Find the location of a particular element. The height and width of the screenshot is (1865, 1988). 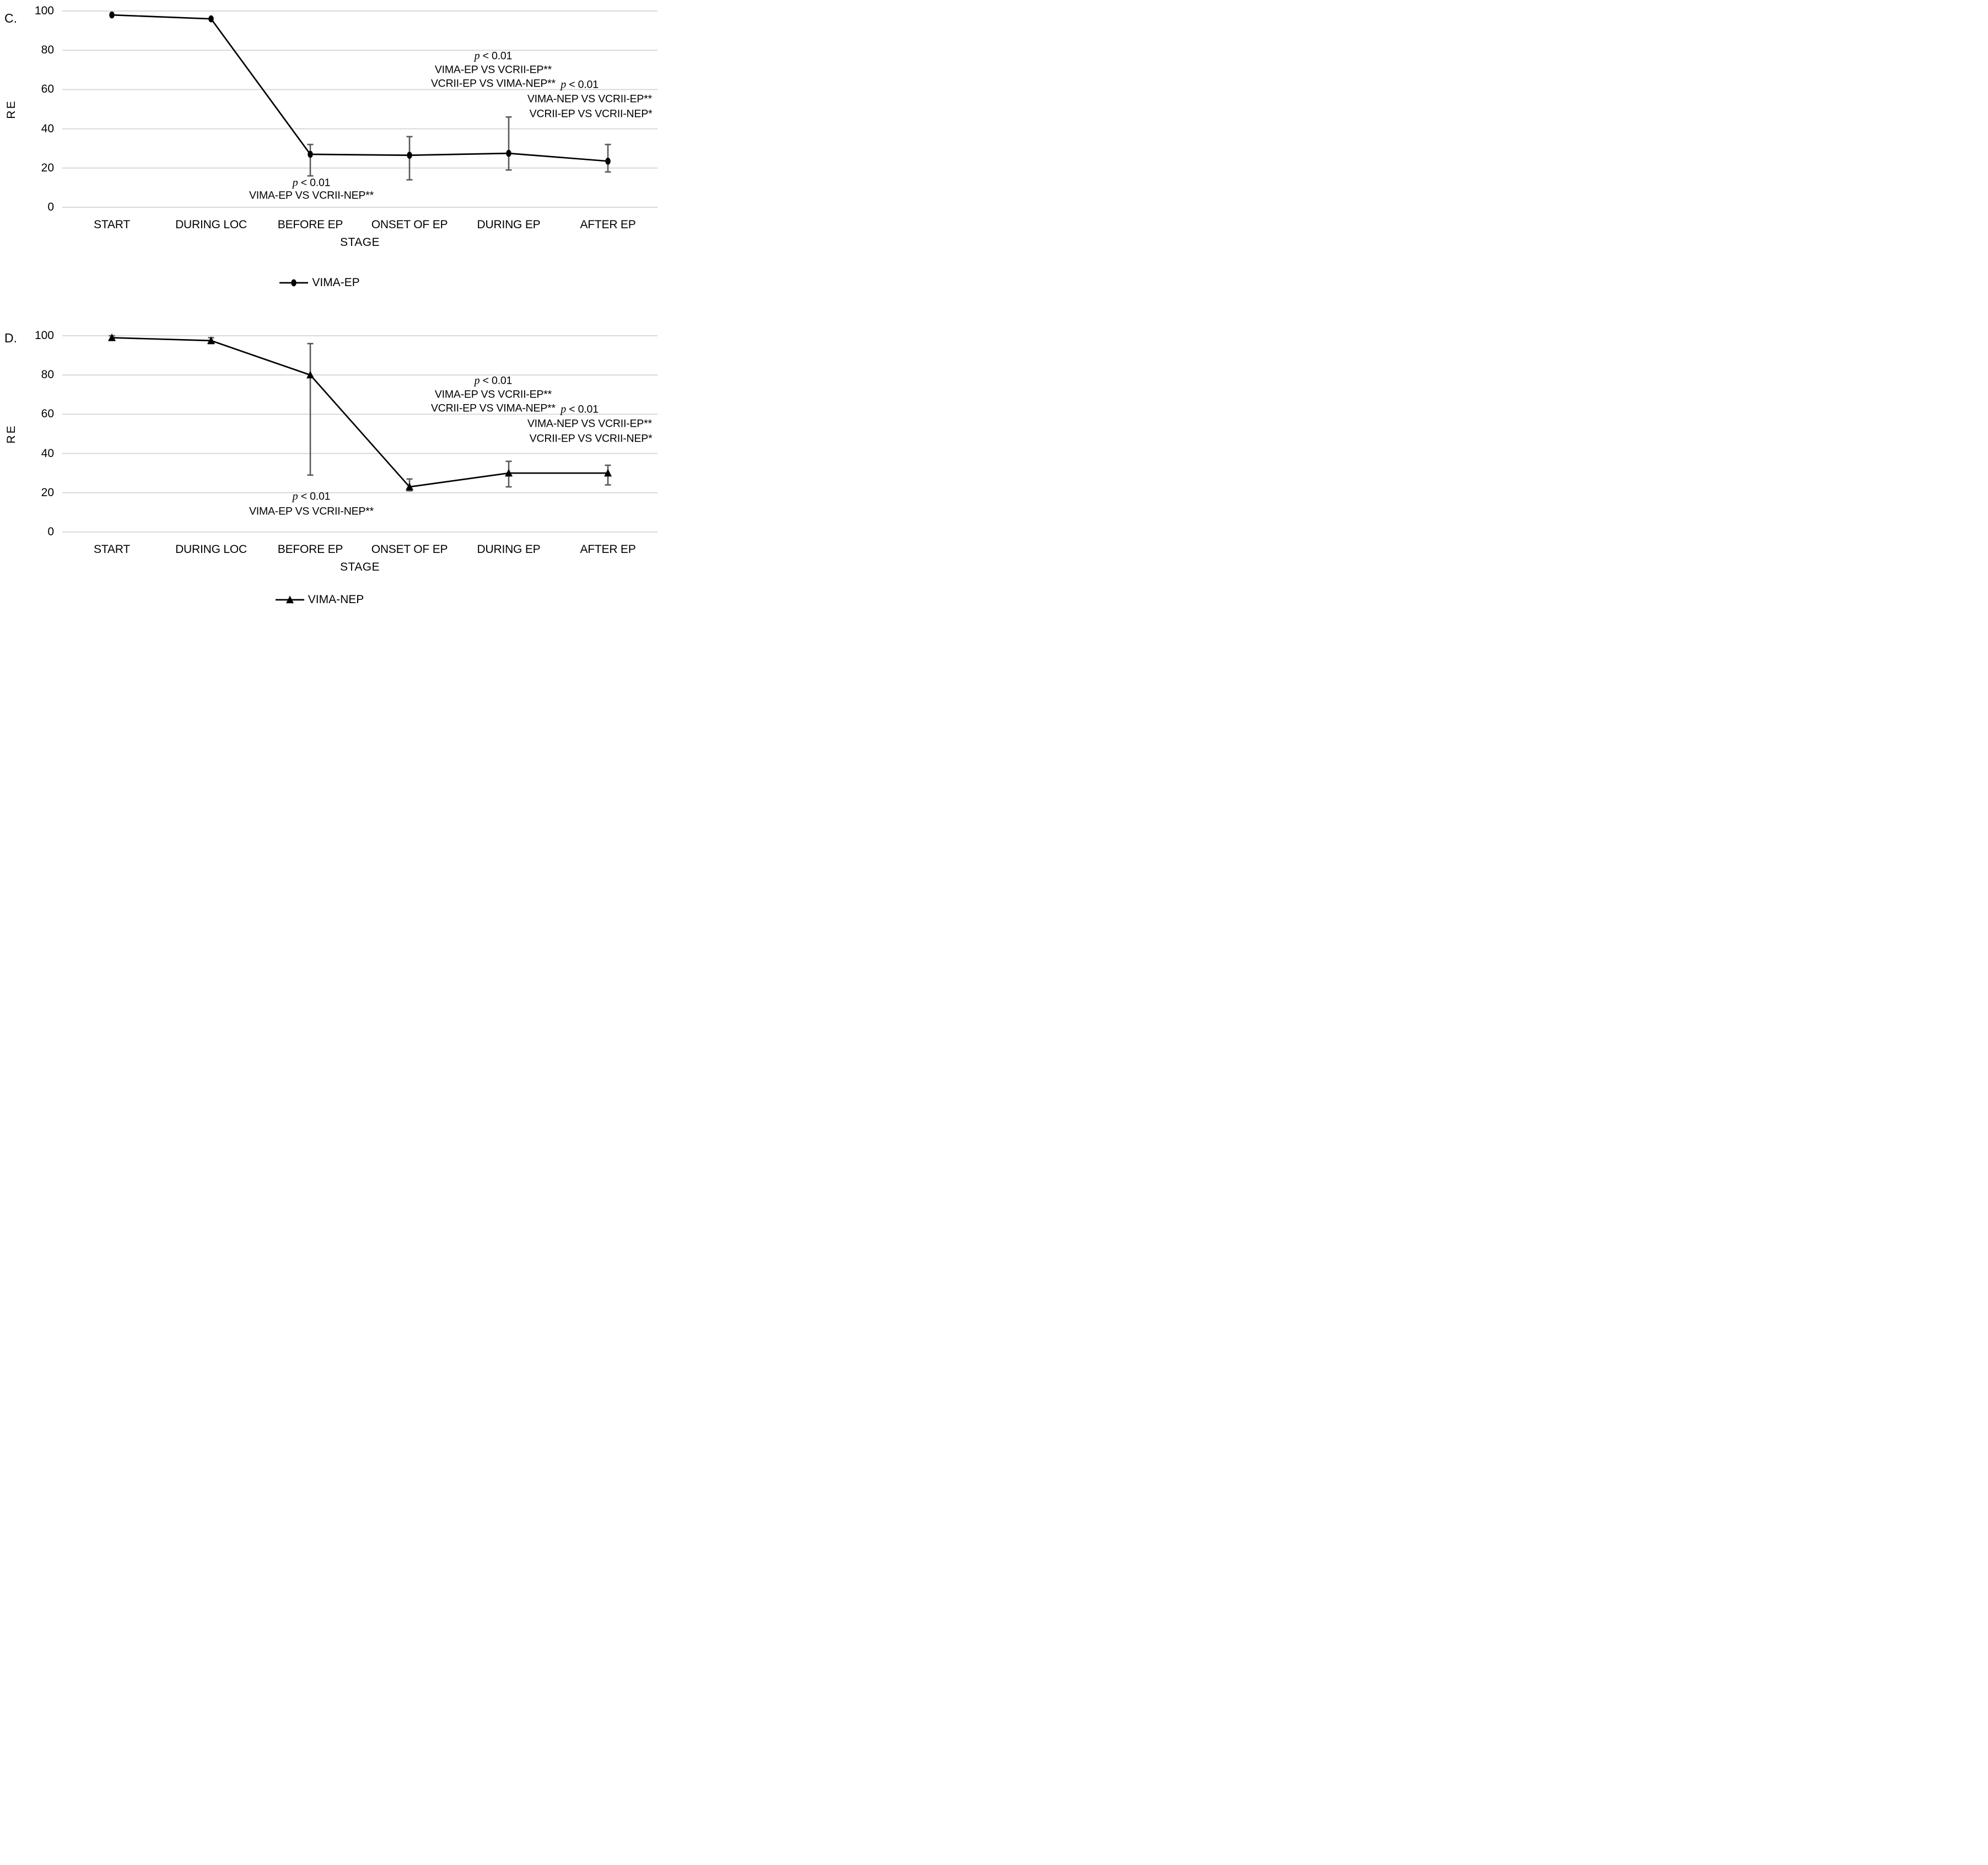

legend: VIMA-NEP is located at coordinates (319, 599).